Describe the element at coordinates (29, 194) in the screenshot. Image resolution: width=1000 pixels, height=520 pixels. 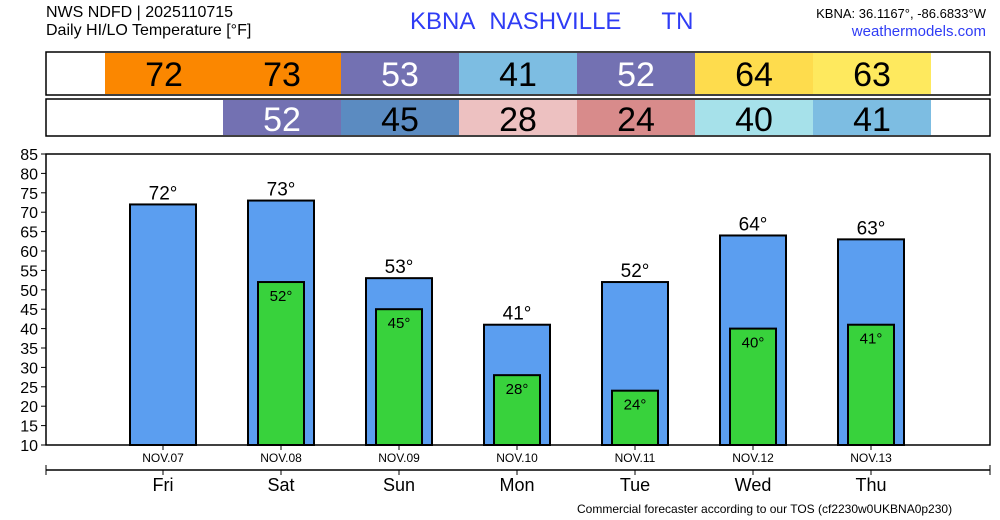
I see `y-tick-label: 75` at that location.